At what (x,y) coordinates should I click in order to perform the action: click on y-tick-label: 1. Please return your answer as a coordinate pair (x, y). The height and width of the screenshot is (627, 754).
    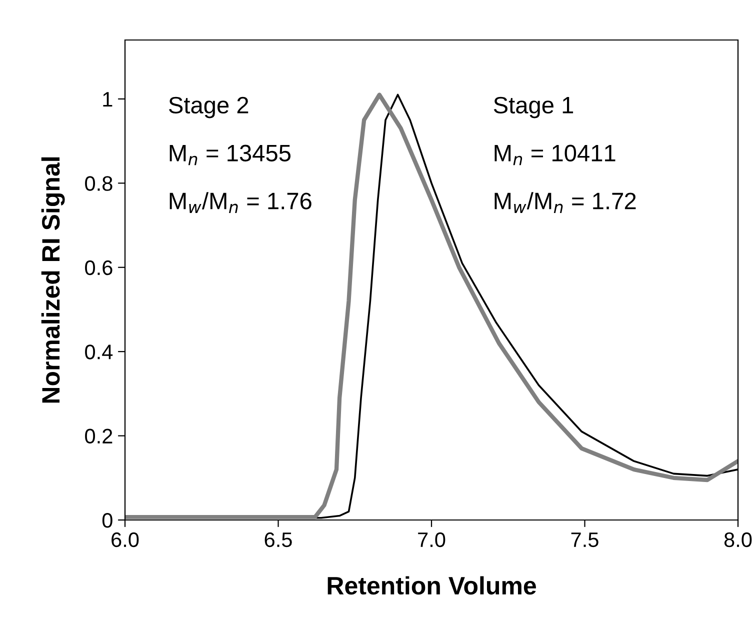
    Looking at the image, I should click on (107, 99).